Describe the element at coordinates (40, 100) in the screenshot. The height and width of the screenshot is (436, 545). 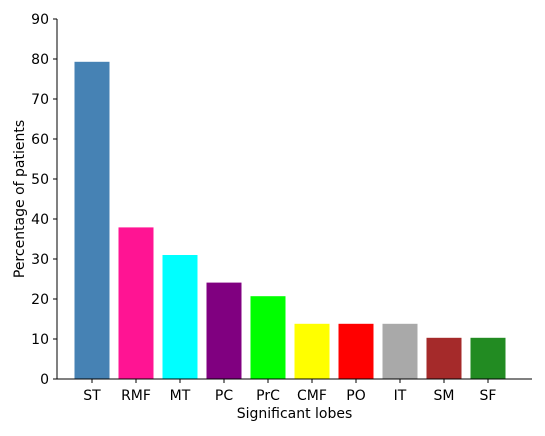
I see `y-tick-label: 70` at that location.